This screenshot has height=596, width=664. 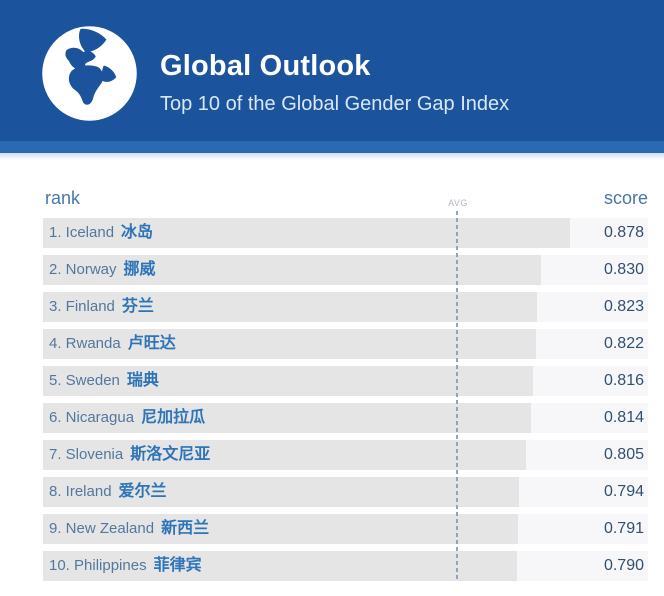 What do you see at coordinates (623, 417) in the screenshot?
I see `row-score: 0.814` at bounding box center [623, 417].